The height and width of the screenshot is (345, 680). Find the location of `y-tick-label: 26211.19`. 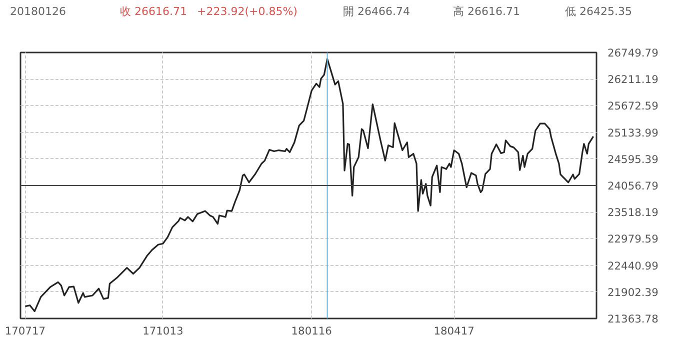

y-tick-label: 26211.19 is located at coordinates (633, 79).